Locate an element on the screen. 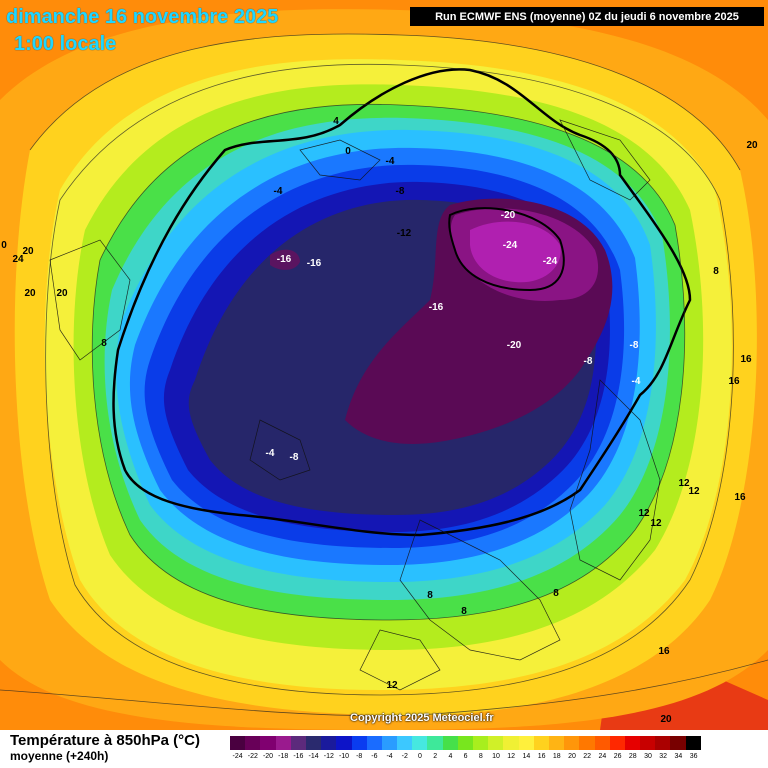 Image resolution: width=768 pixels, height=768 pixels. legend-tick-label: 20 is located at coordinates (572, 756).